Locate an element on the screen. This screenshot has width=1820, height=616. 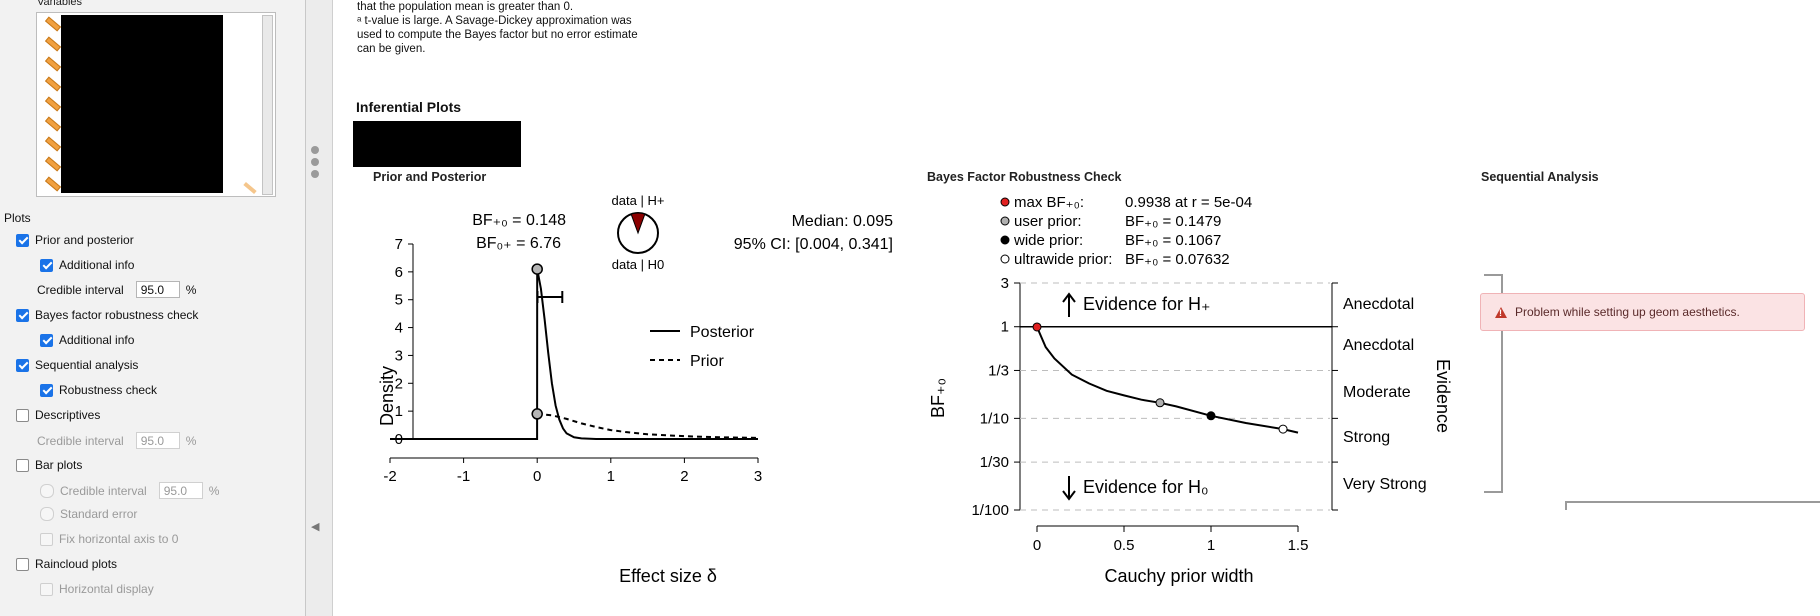
evidence-h-plus-label: Evidence for H₊ is located at coordinates (1147, 304).